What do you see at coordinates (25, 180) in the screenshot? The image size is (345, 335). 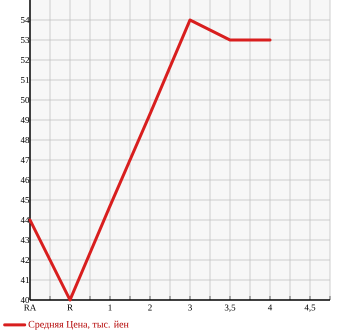 I see `y-tick-label: 46` at bounding box center [25, 180].